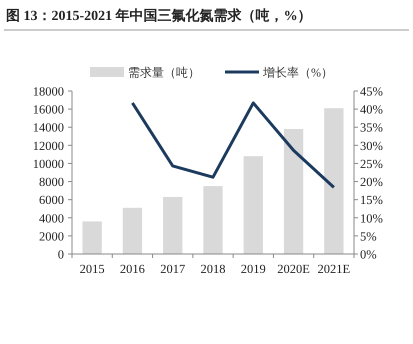  What do you see at coordinates (371, 163) in the screenshot?
I see `y2-tick-label: 25%` at bounding box center [371, 163].